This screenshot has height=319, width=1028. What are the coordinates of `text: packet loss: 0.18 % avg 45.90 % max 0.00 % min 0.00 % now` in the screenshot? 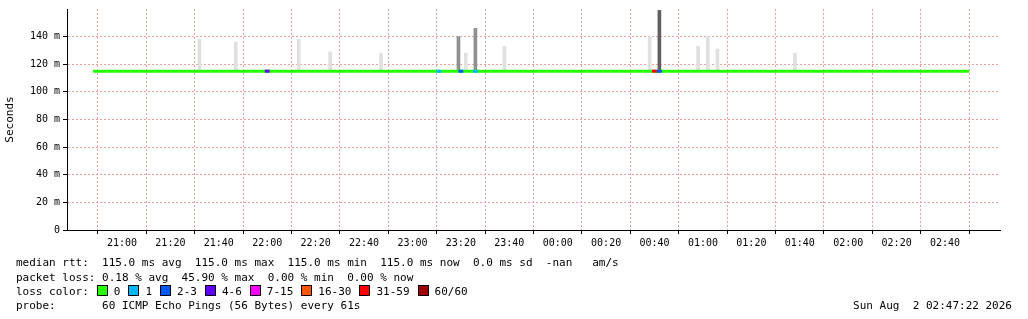 It's located at (215, 277).